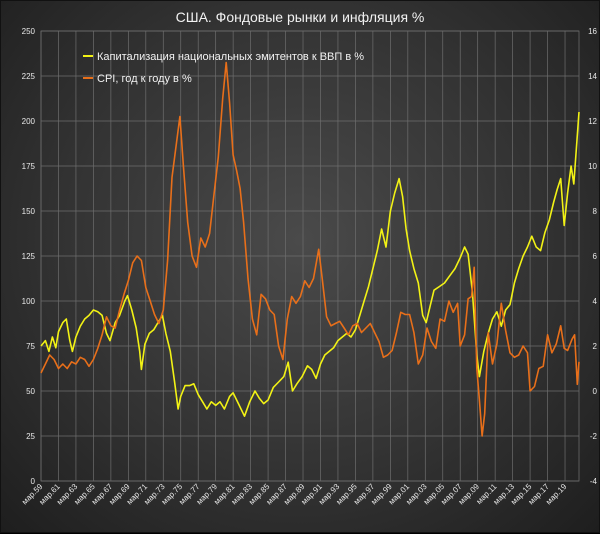 This screenshot has width=600, height=534. What do you see at coordinates (33, 481) in the screenshot?
I see `y-left-tick-label: 0` at bounding box center [33, 481].